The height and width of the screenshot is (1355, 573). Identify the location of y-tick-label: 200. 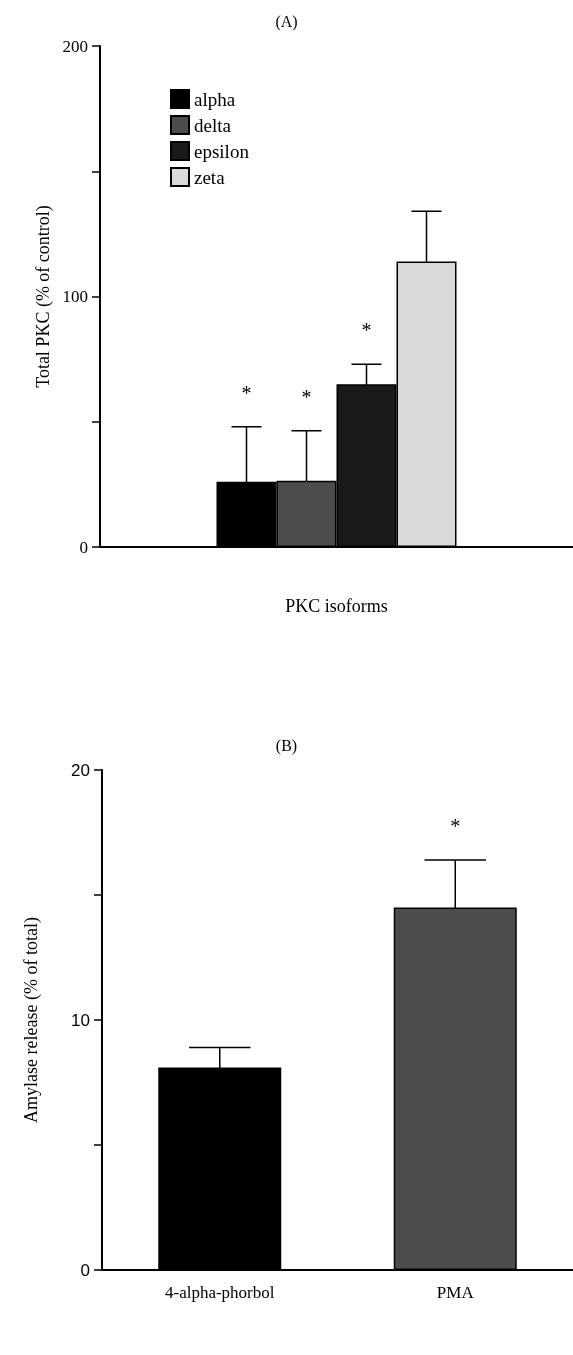
(75, 46).